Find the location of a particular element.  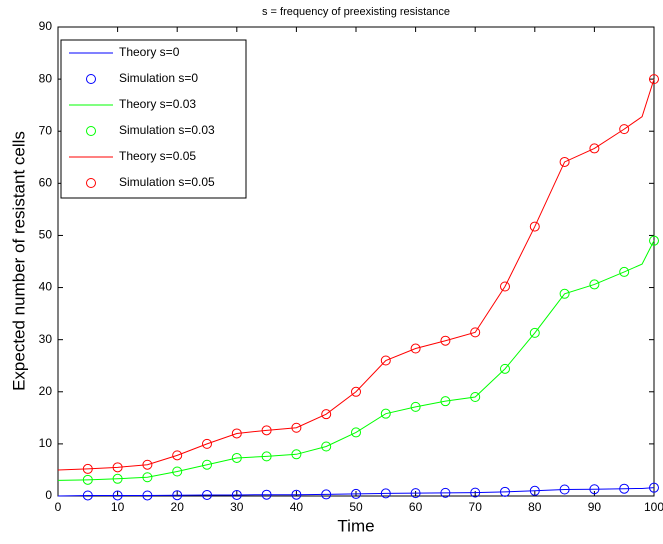

legend-label: Simulation s=0.03 is located at coordinates (167, 130).